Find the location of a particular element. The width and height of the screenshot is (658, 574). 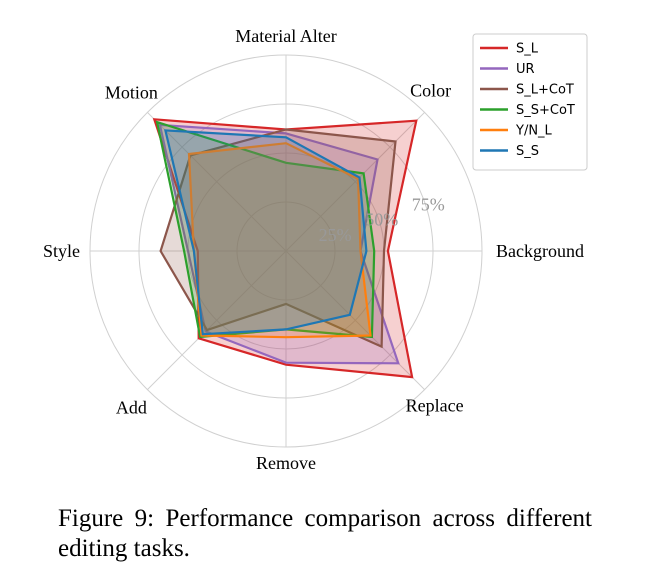

legend-label: UR is located at coordinates (525, 69).